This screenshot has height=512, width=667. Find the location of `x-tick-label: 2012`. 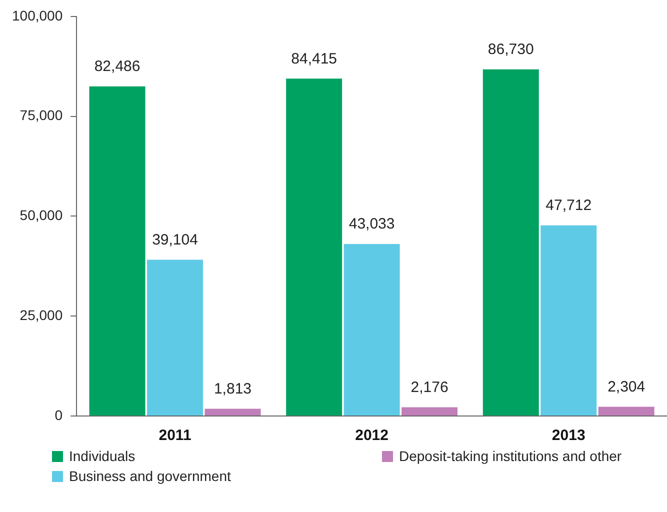

x-tick-label: 2012 is located at coordinates (371, 435).